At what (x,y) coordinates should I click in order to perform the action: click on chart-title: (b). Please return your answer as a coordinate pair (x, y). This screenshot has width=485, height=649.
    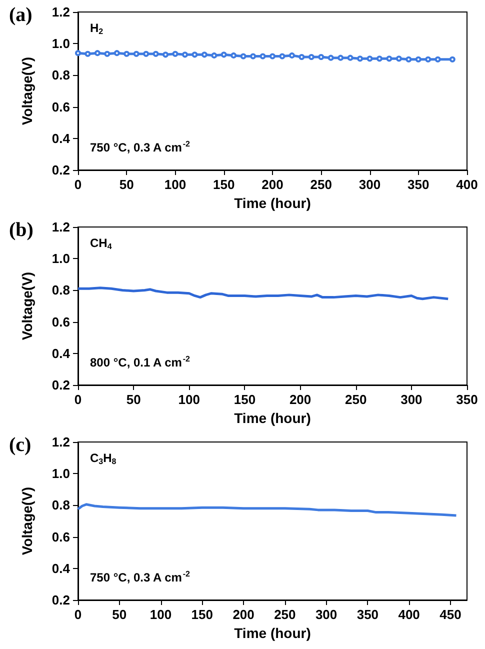
    Looking at the image, I should click on (21, 230).